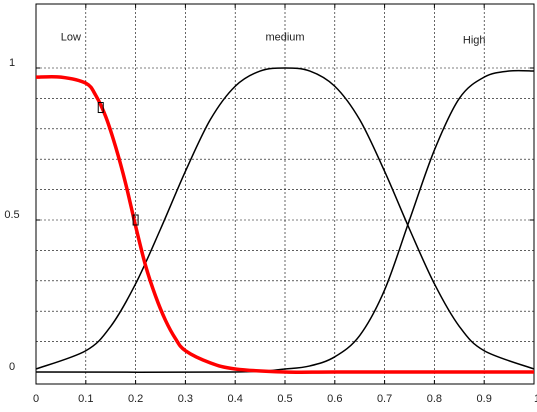 The image size is (537, 412). I want to click on x-tick-label: 0.6, so click(334, 399).